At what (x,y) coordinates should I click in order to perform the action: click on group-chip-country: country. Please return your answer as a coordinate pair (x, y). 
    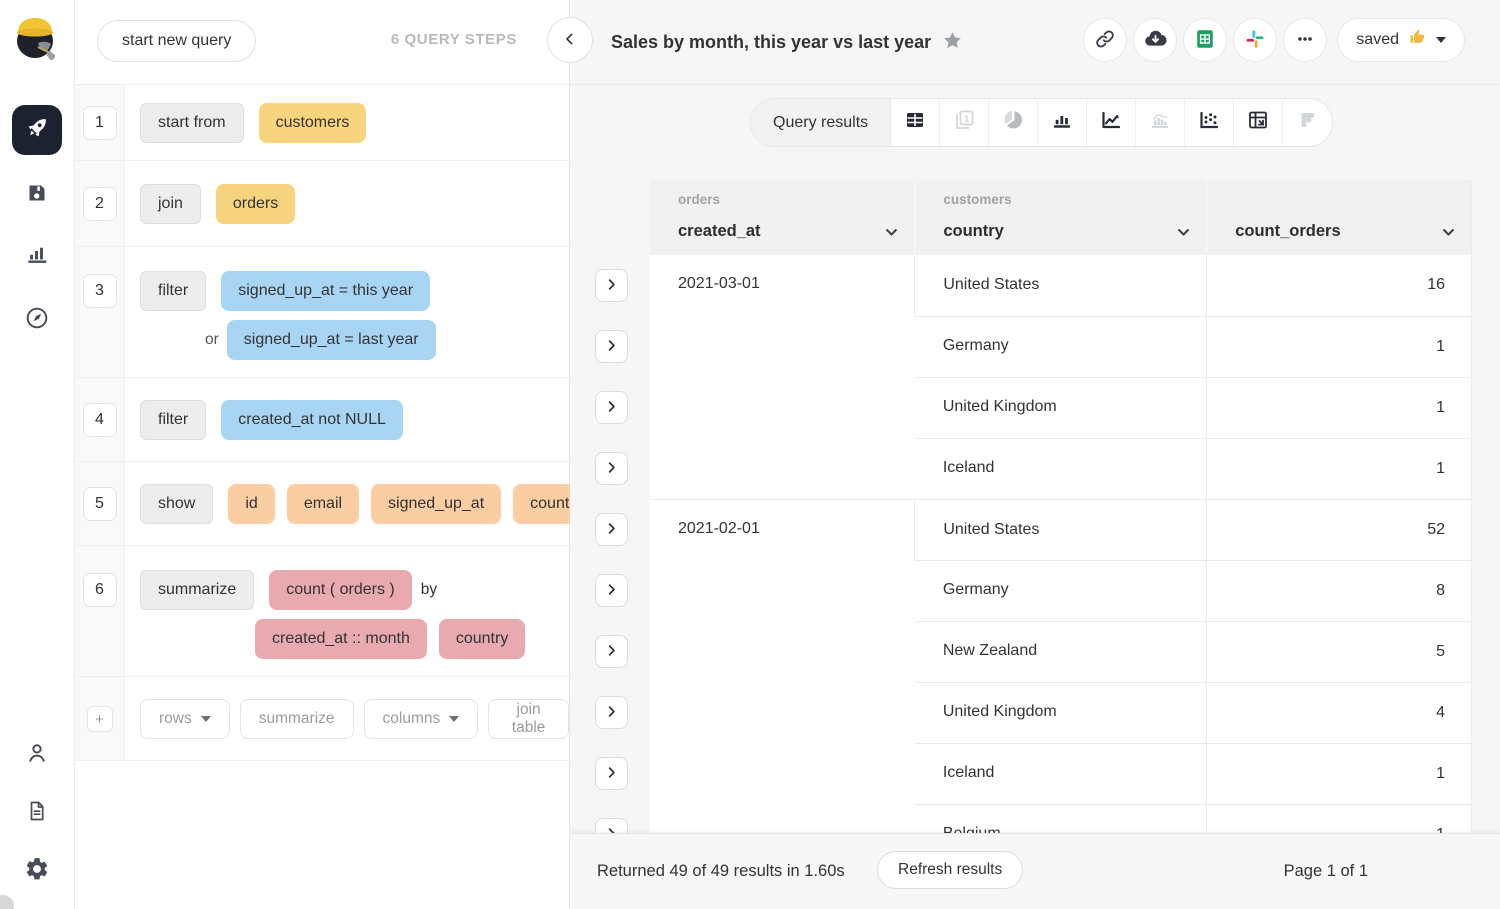
    Looking at the image, I should click on (482, 639).